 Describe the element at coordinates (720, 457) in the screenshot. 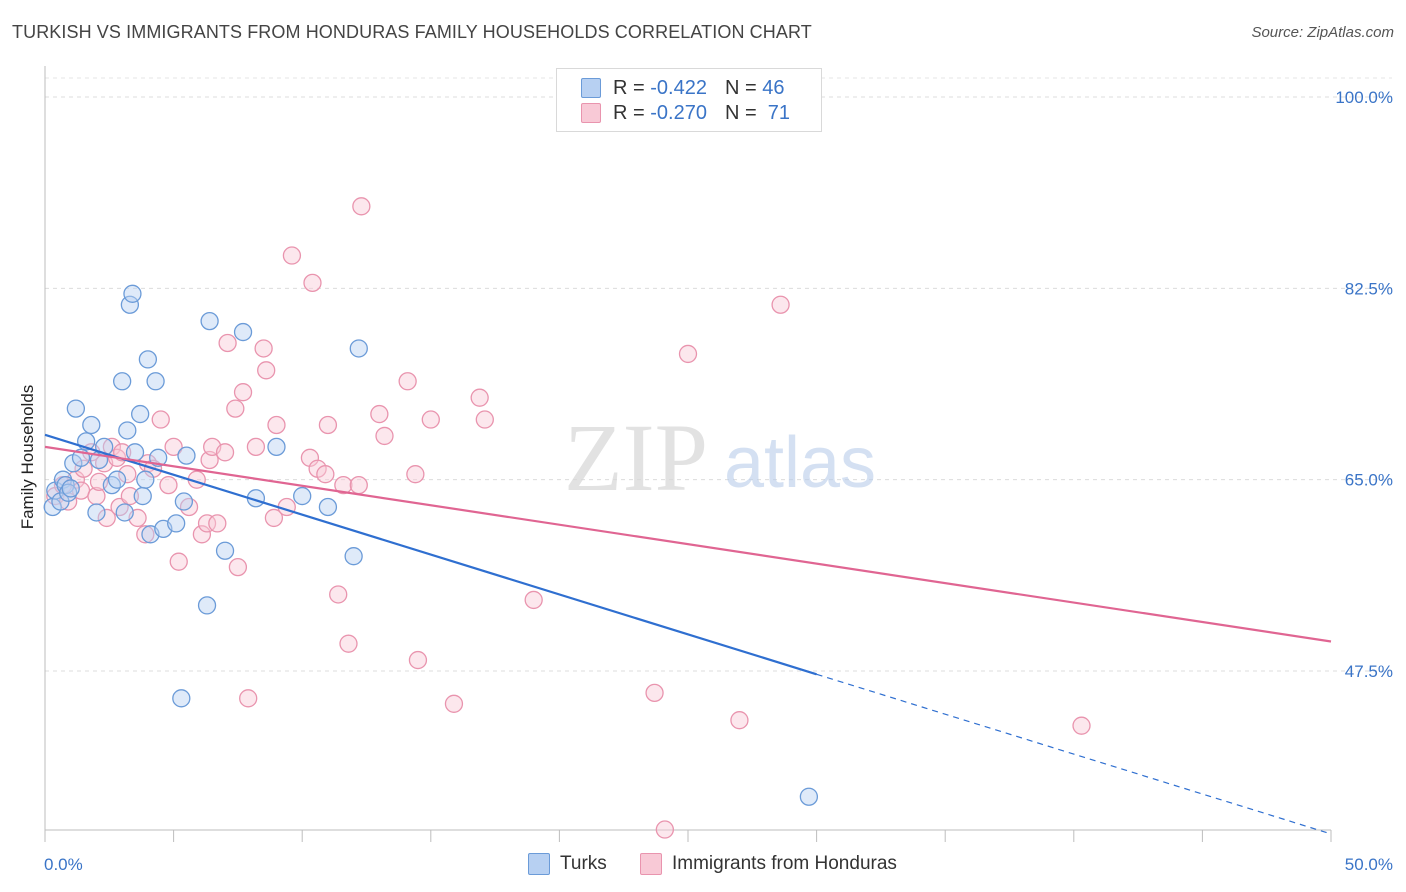

I see `watermark: ZIP atlas` at that location.